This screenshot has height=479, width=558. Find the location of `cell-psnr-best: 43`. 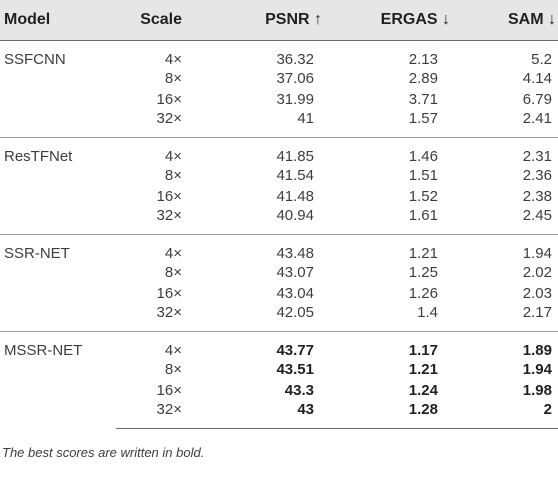

cell-psnr-best: 43 is located at coordinates (273, 414).